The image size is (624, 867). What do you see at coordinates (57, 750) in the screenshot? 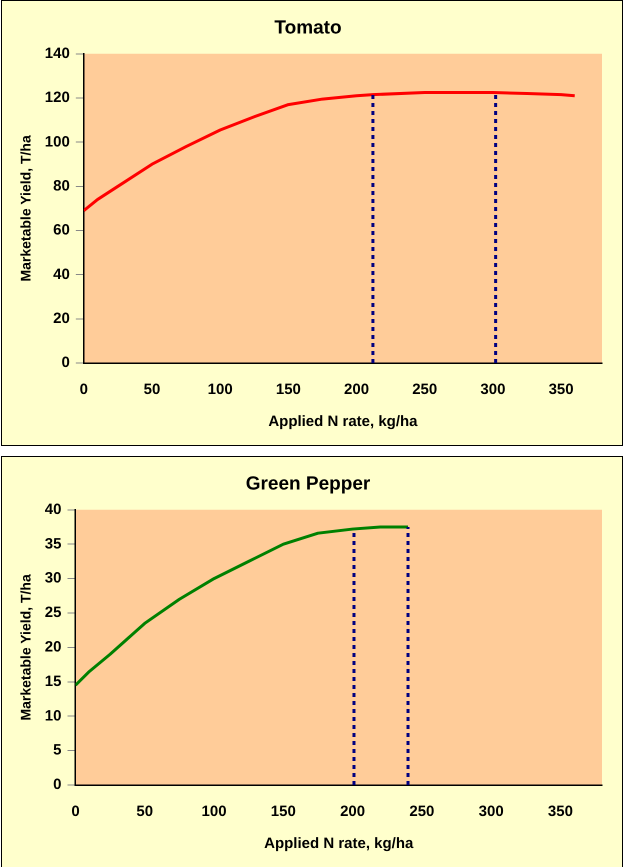
I see `y-tick-label: 5` at bounding box center [57, 750].